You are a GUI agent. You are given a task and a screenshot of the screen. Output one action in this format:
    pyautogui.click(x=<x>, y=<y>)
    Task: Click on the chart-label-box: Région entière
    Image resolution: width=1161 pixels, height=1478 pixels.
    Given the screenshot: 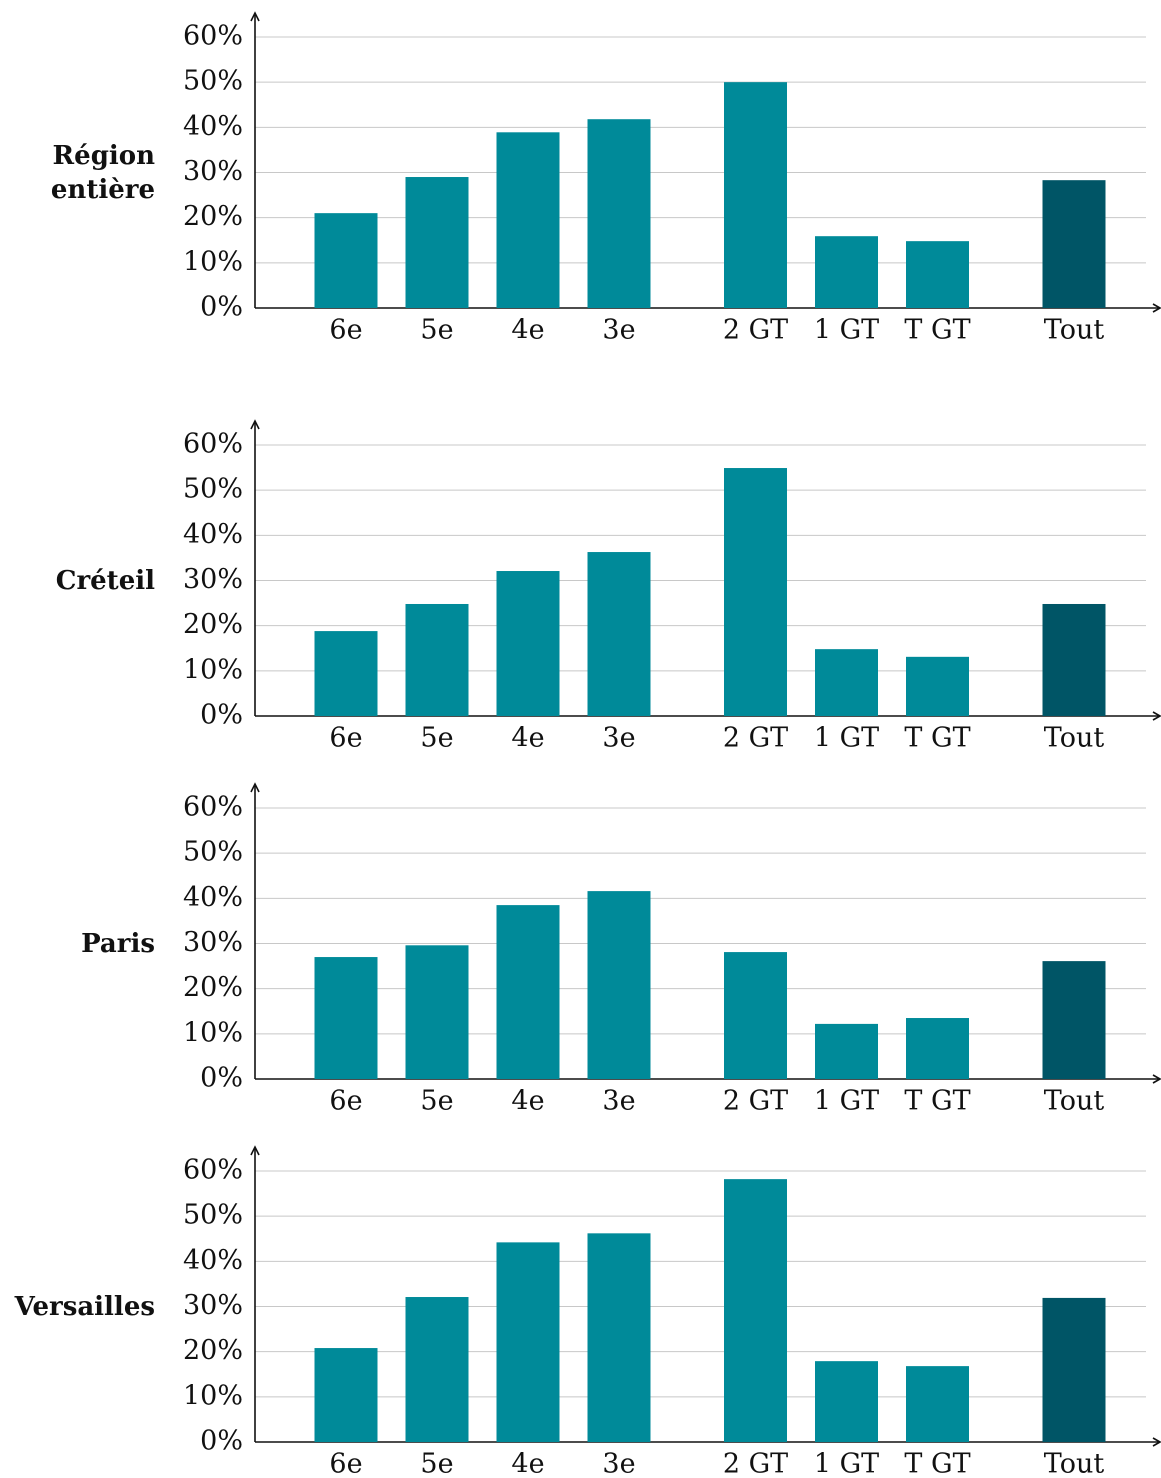 What is the action you would take?
    pyautogui.click(x=102, y=172)
    